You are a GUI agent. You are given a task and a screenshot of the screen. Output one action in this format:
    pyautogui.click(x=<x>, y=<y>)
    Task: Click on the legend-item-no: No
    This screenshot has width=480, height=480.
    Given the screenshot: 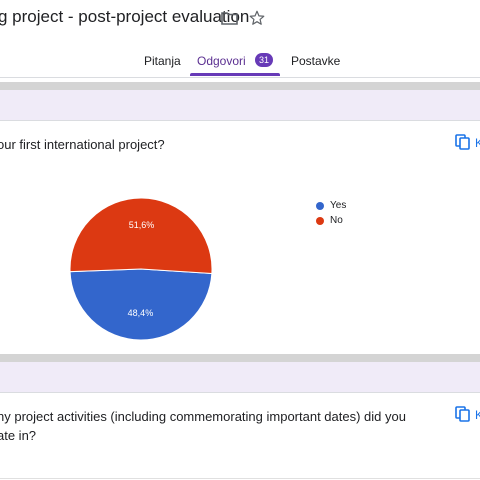 What is the action you would take?
    pyautogui.click(x=331, y=220)
    